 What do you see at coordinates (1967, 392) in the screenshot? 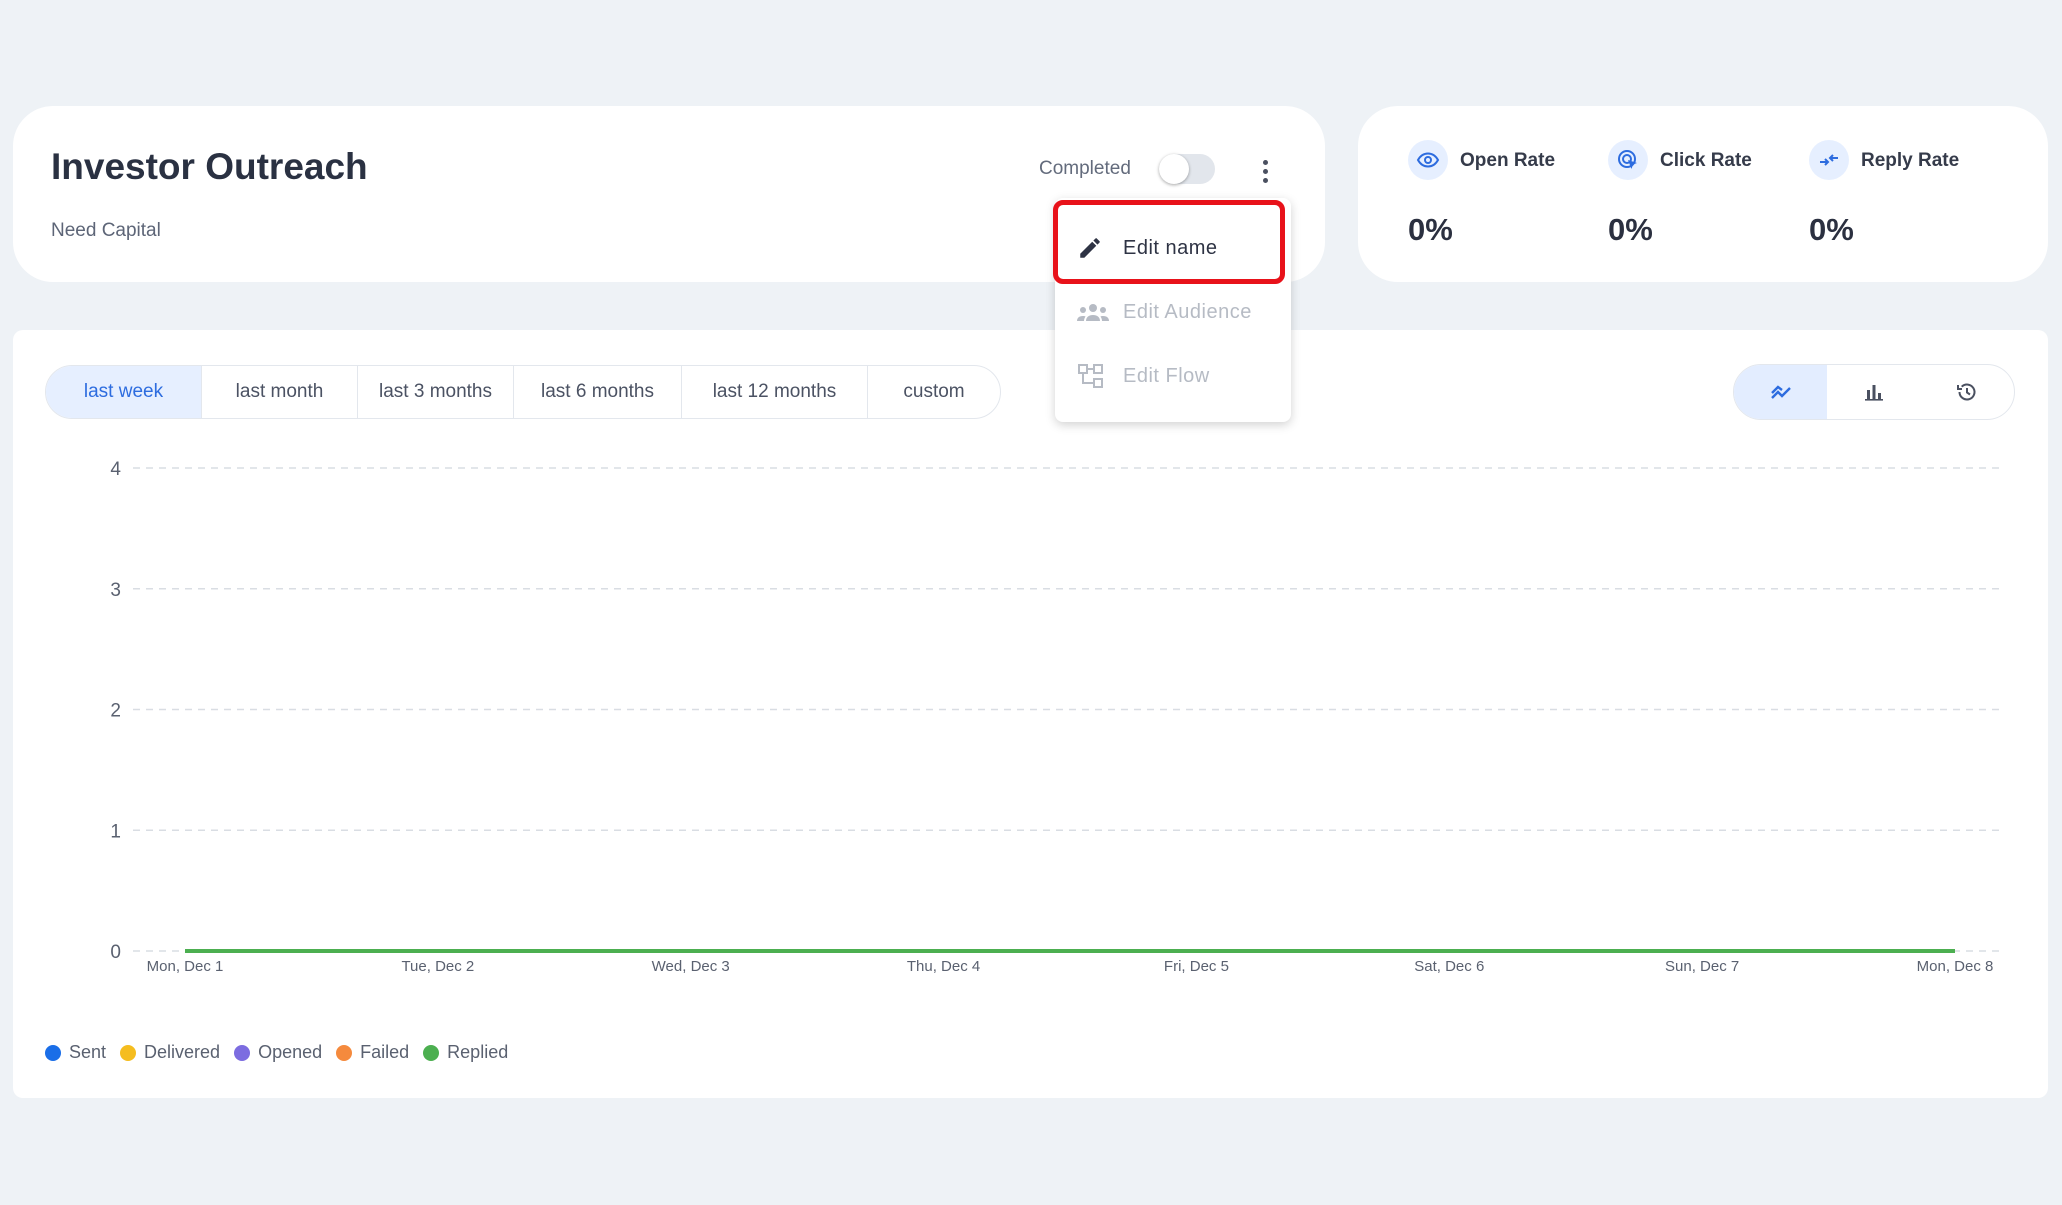
I see `history-icon` at bounding box center [1967, 392].